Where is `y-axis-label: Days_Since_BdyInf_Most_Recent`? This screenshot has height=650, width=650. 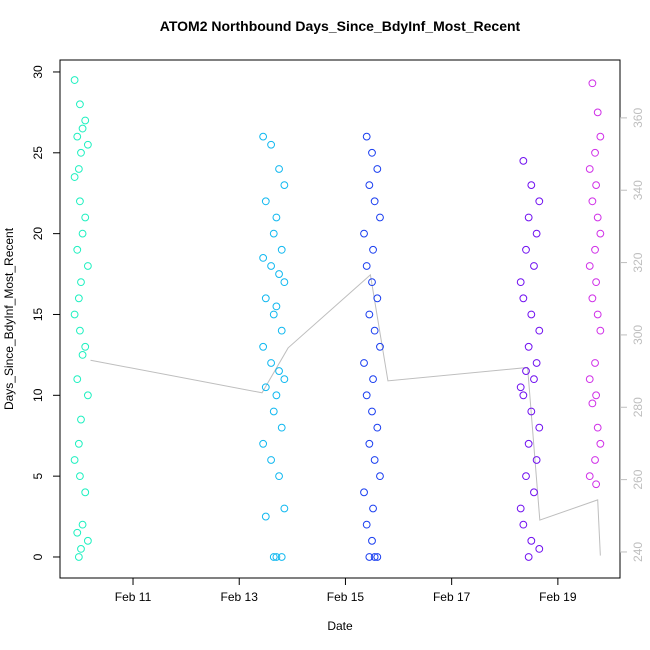
y-axis-label: Days_Since_BdyInf_Most_Recent is located at coordinates (9, 318).